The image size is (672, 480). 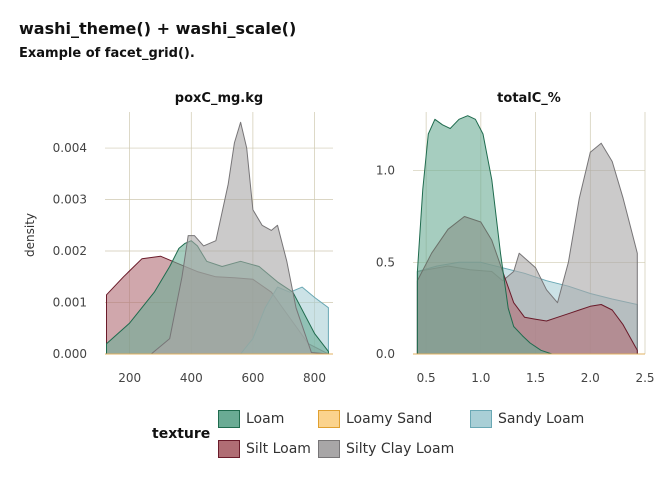 What do you see at coordinates (535, 378) in the screenshot?
I see `x-tick-label: 1.5` at bounding box center [535, 378].